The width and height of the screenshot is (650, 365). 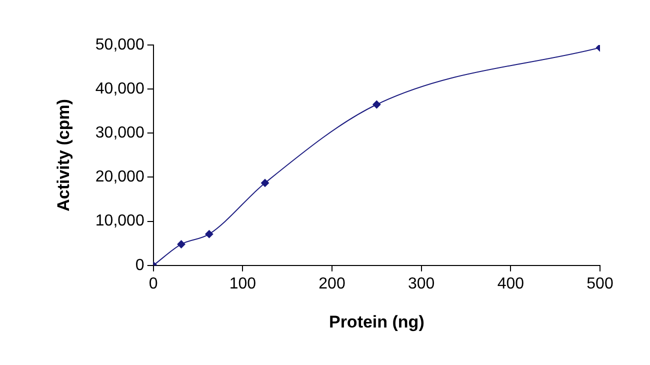 What do you see at coordinates (139, 265) in the screenshot?
I see `y-tick-label: 0` at bounding box center [139, 265].